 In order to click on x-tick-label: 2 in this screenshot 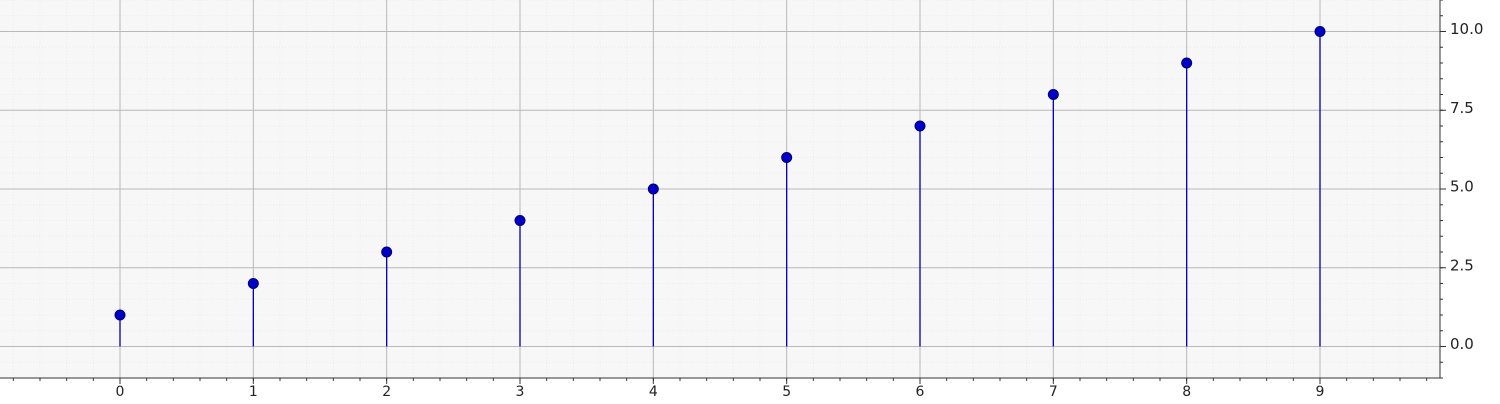, I will do `click(386, 392)`.